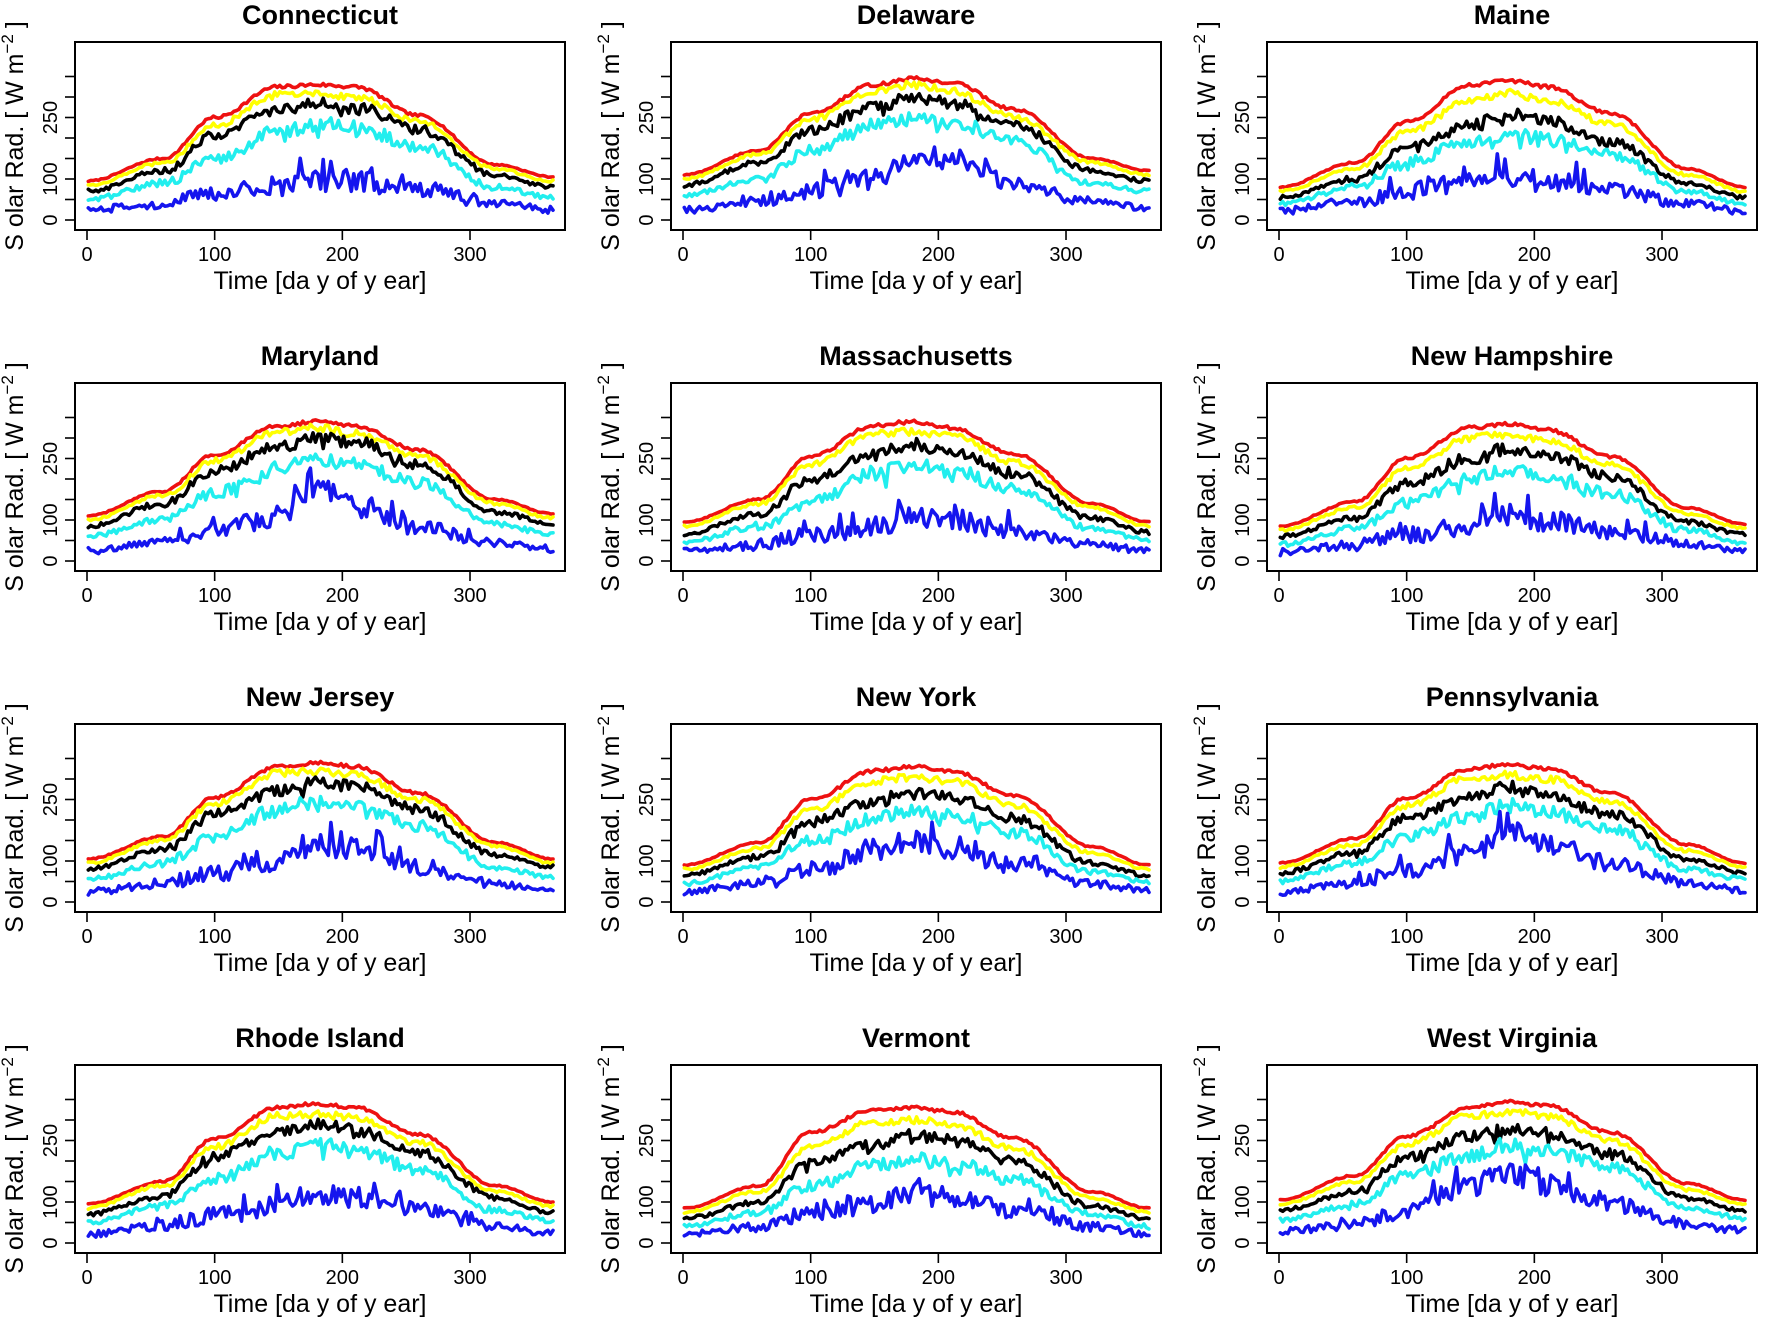  I want to click on panel-title: Pennsylvania, so click(1513, 697).